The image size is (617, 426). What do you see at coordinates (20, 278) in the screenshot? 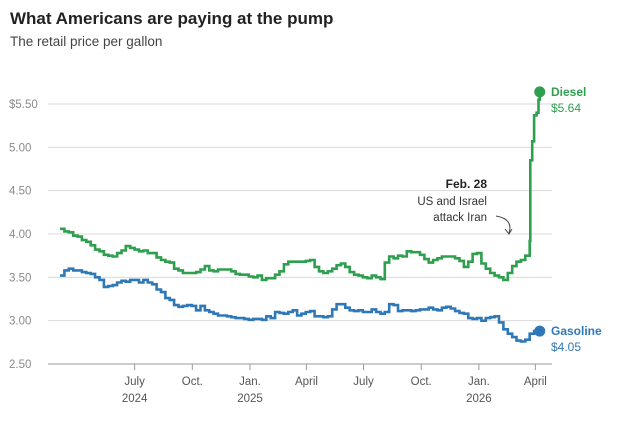
I see `y-tick-label: 3.50` at bounding box center [20, 278].